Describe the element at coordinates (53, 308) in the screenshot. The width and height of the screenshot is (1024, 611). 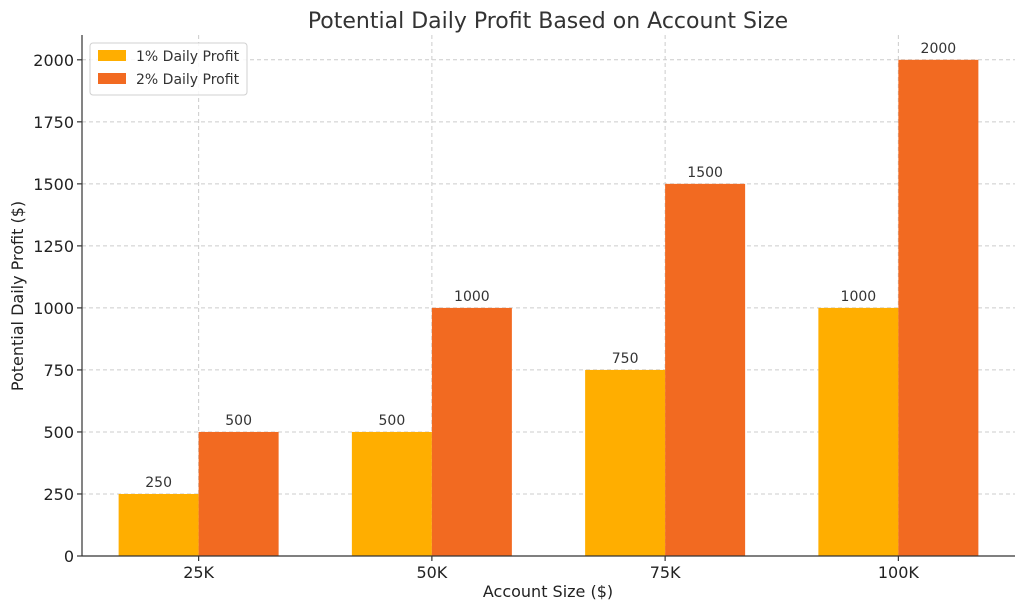
I see `y-tick-label: 1000` at that location.